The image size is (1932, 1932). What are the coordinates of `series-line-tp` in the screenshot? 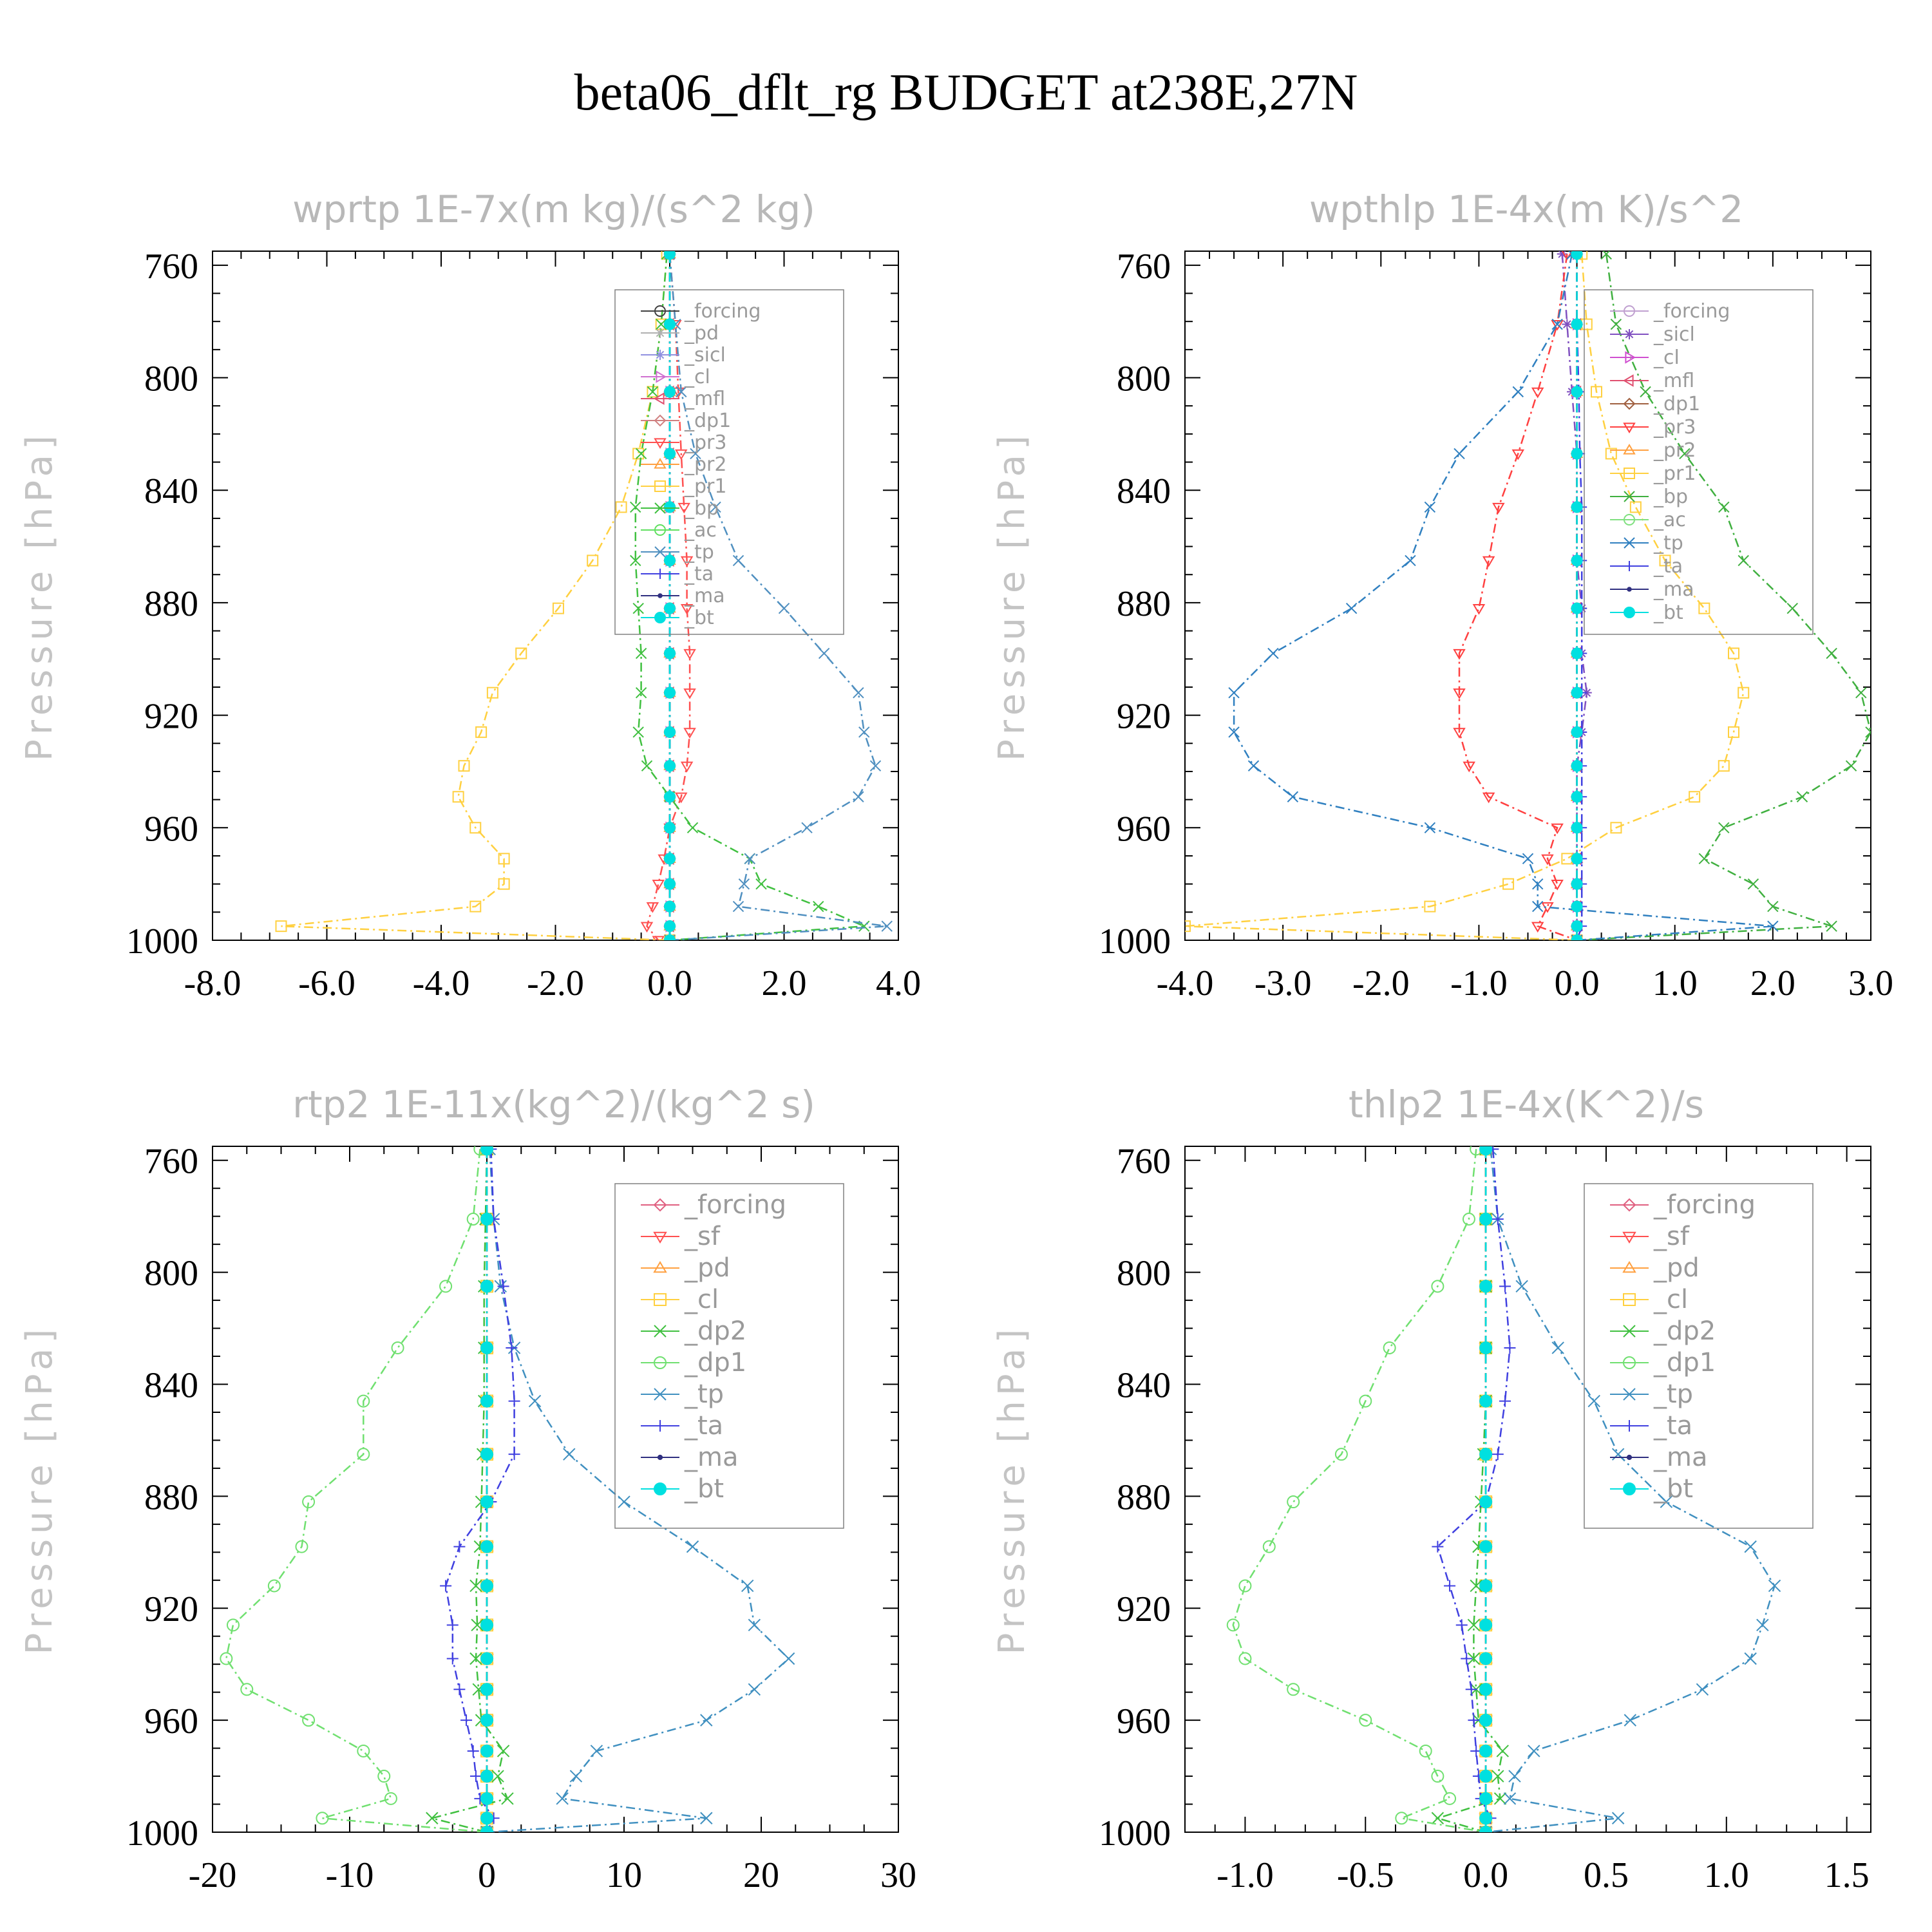 It's located at (638, 1490).